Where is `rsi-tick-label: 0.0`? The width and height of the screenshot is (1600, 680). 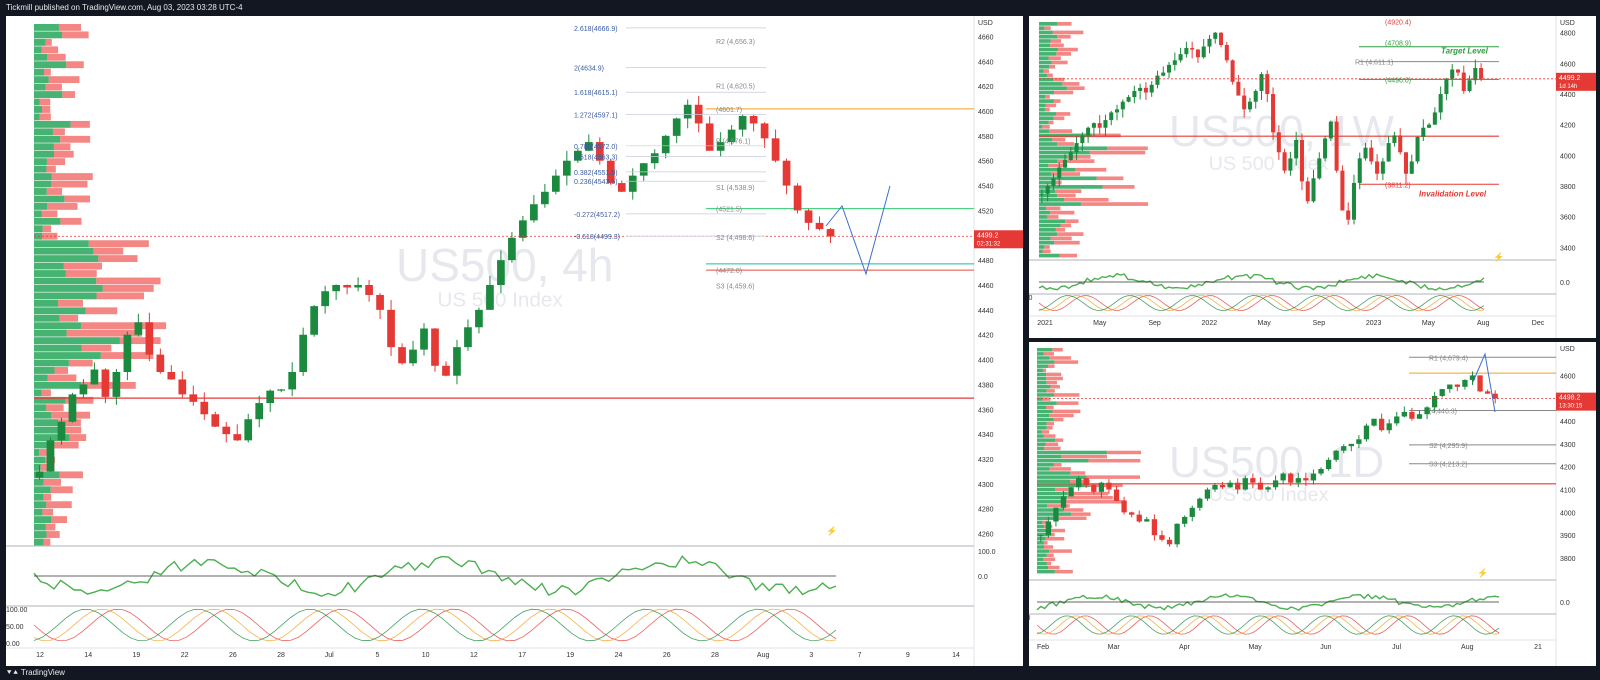
rsi-tick-label: 0.0 is located at coordinates (983, 577).